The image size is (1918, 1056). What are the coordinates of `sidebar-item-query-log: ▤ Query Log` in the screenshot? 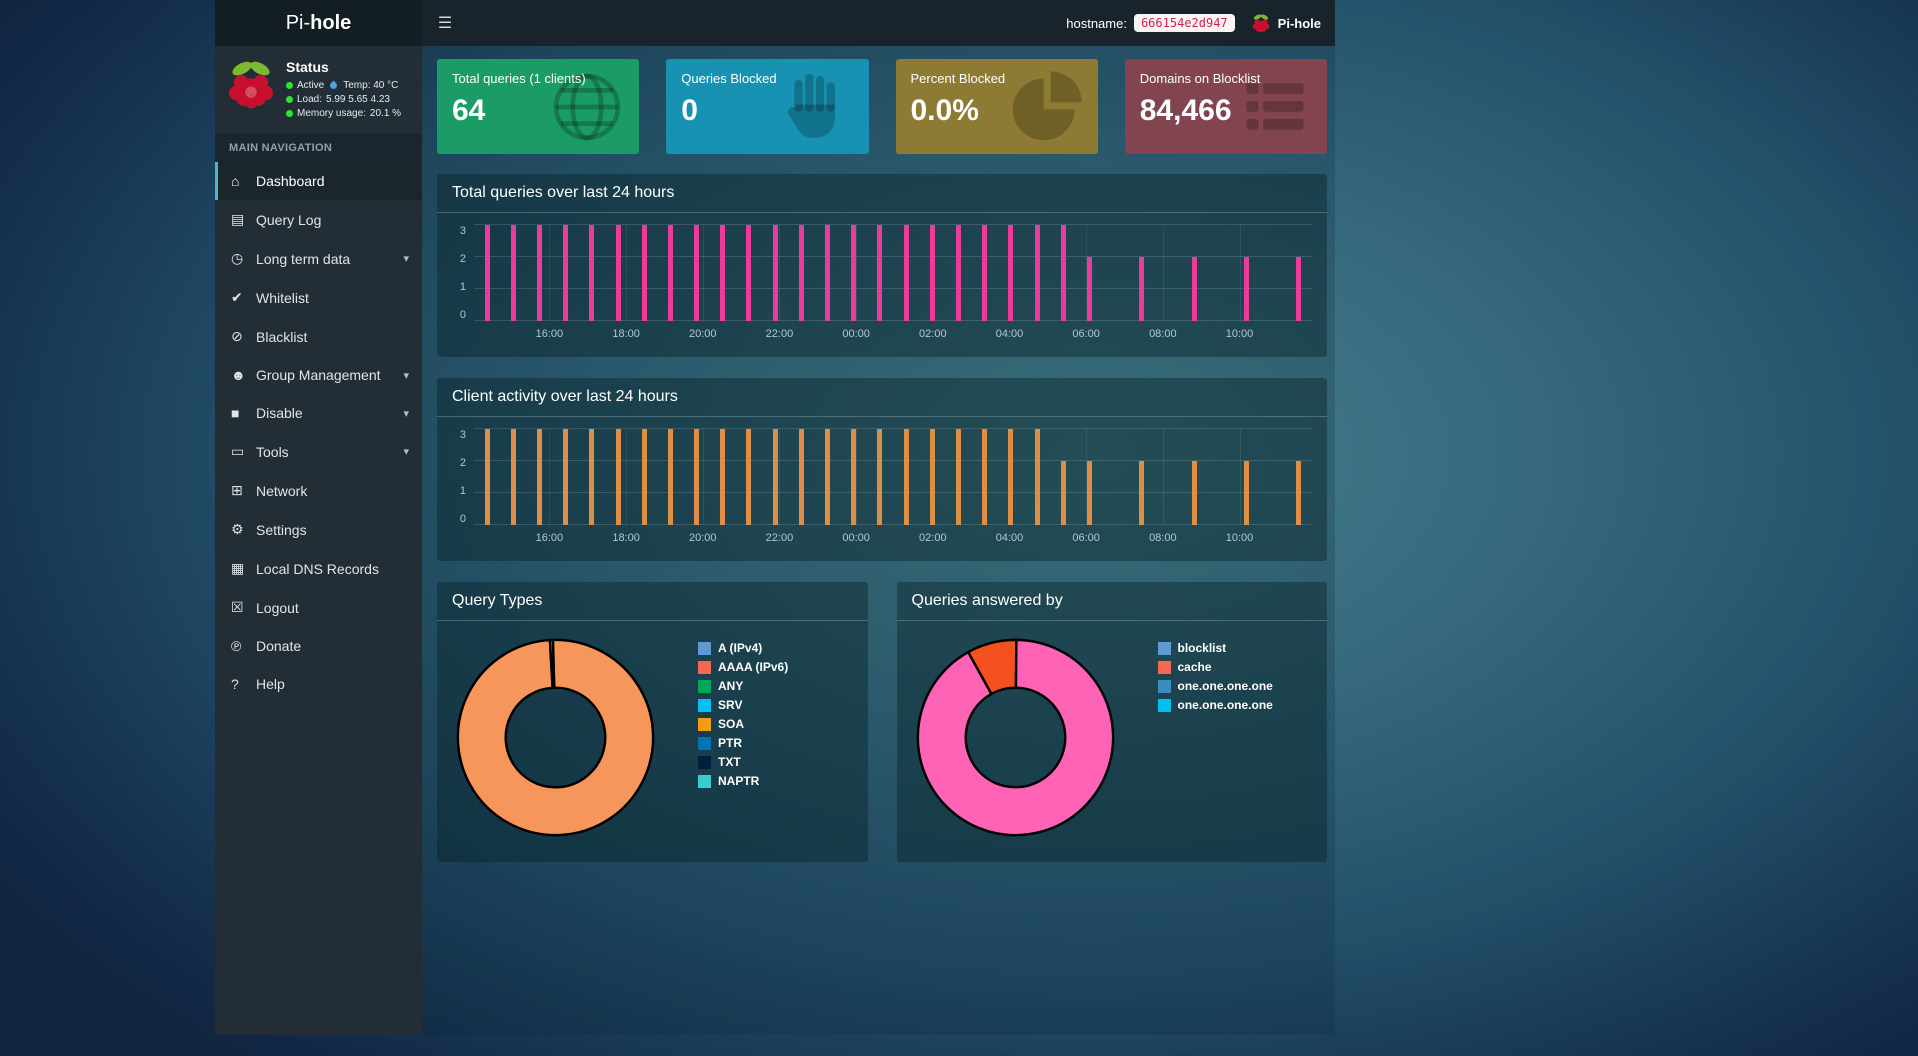 It's located at (318, 219).